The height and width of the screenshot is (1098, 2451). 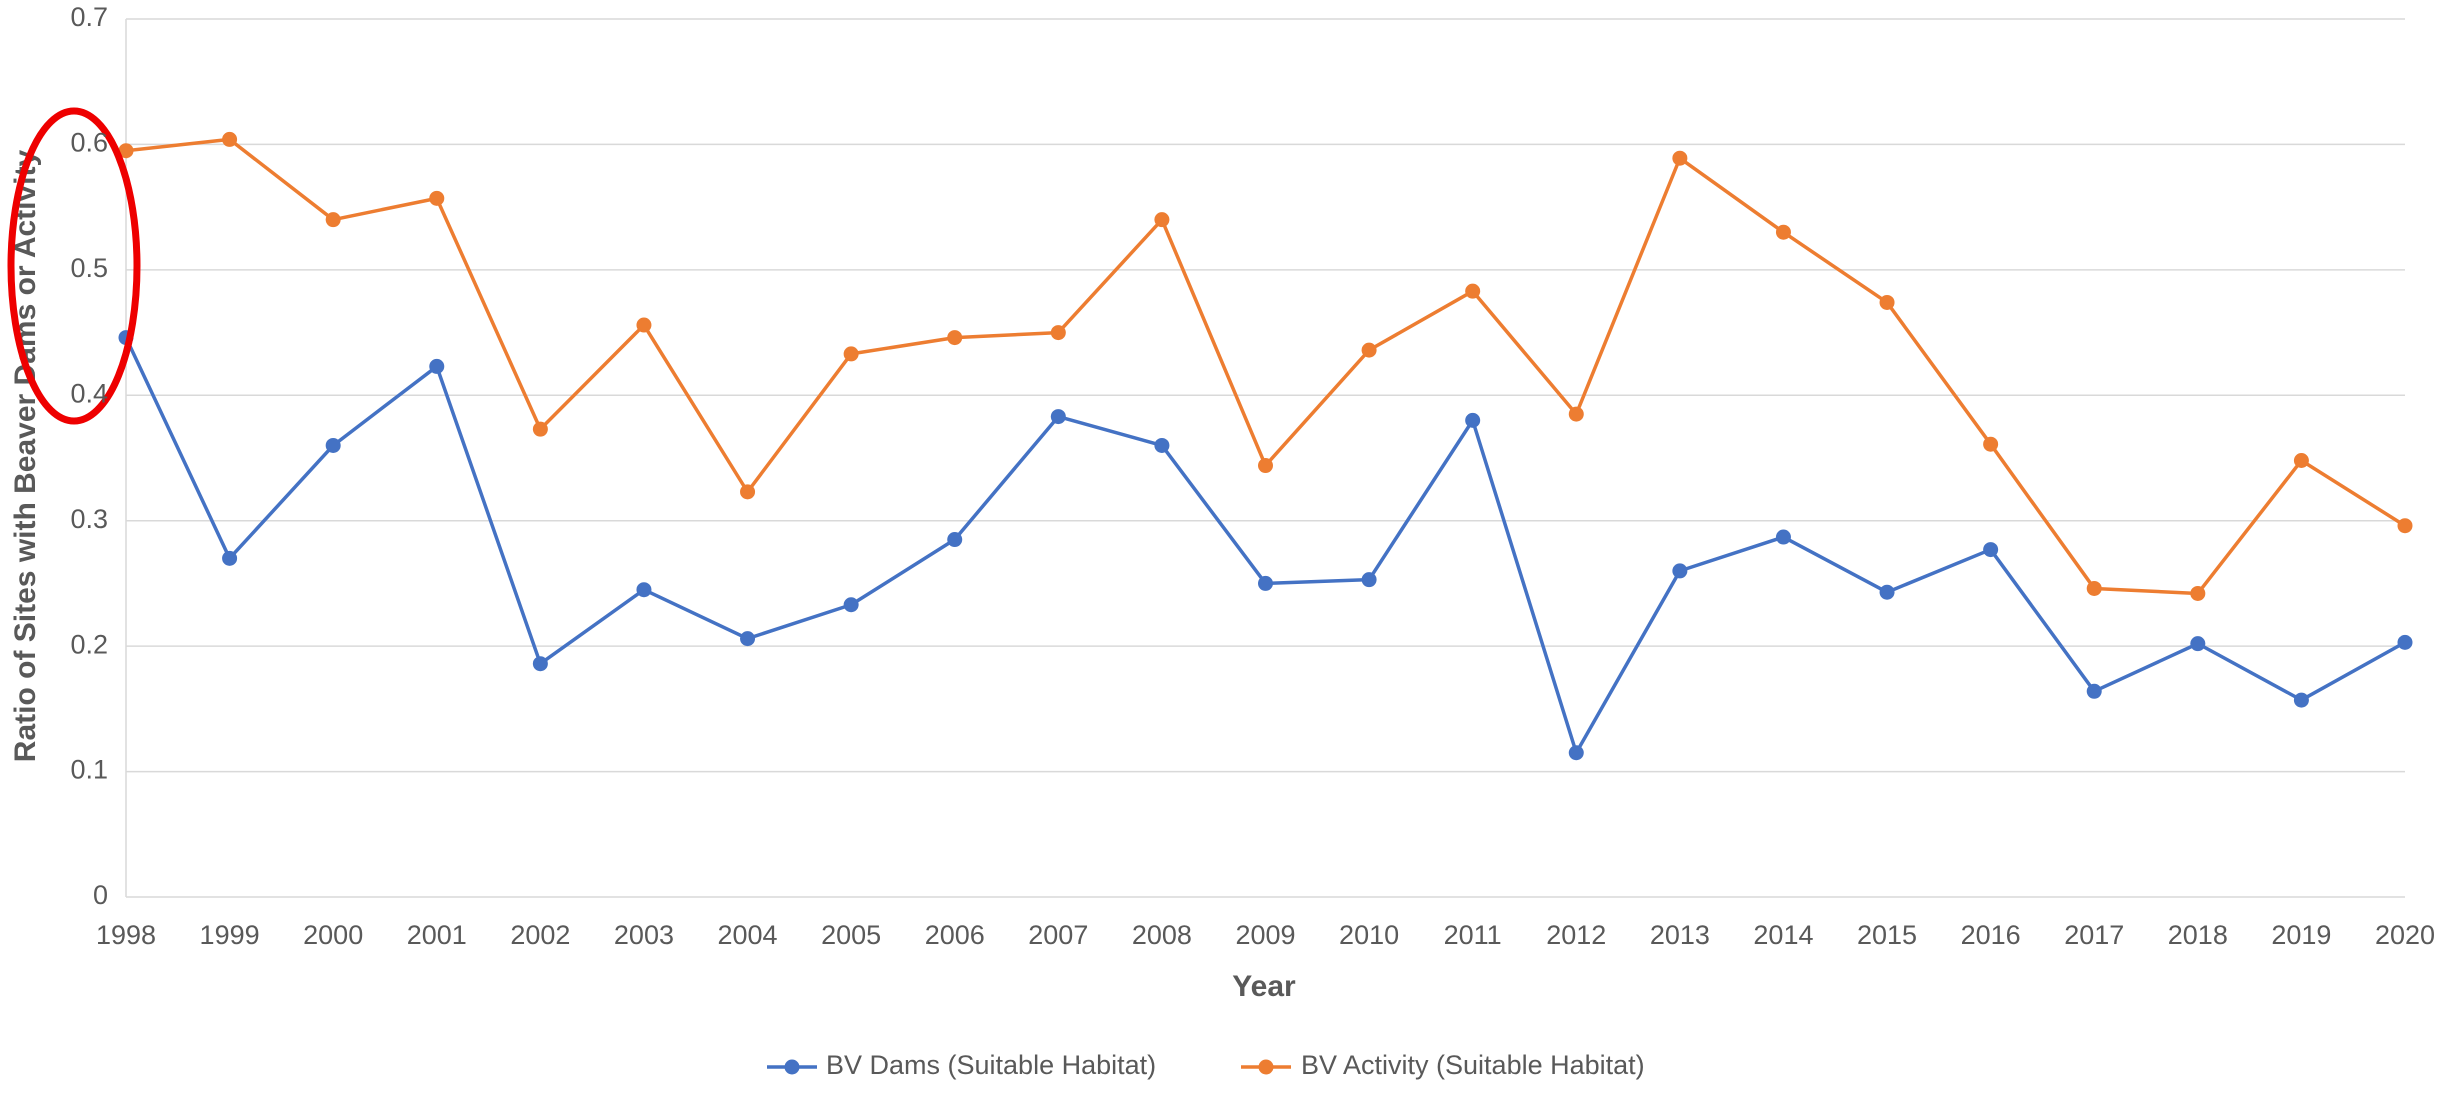 I want to click on x-tick-label: 2017, so click(x=2094, y=935).